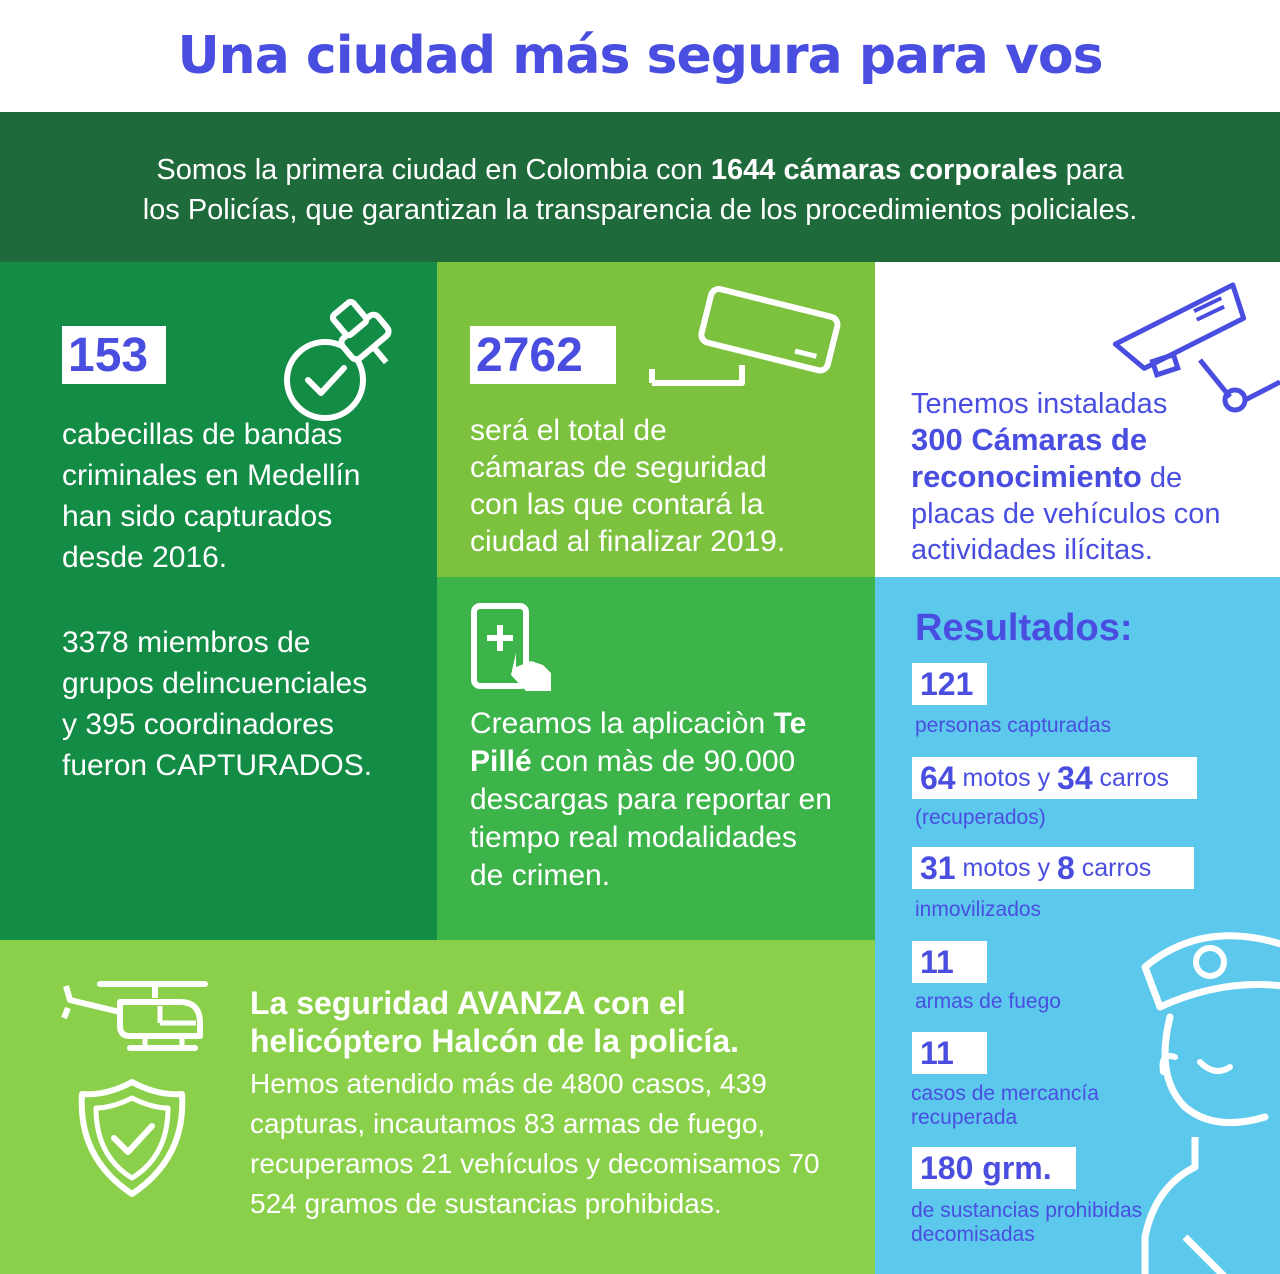 Image resolution: width=1280 pixels, height=1274 pixels. I want to click on recognition-highlight: reconocimiento, so click(1026, 476).